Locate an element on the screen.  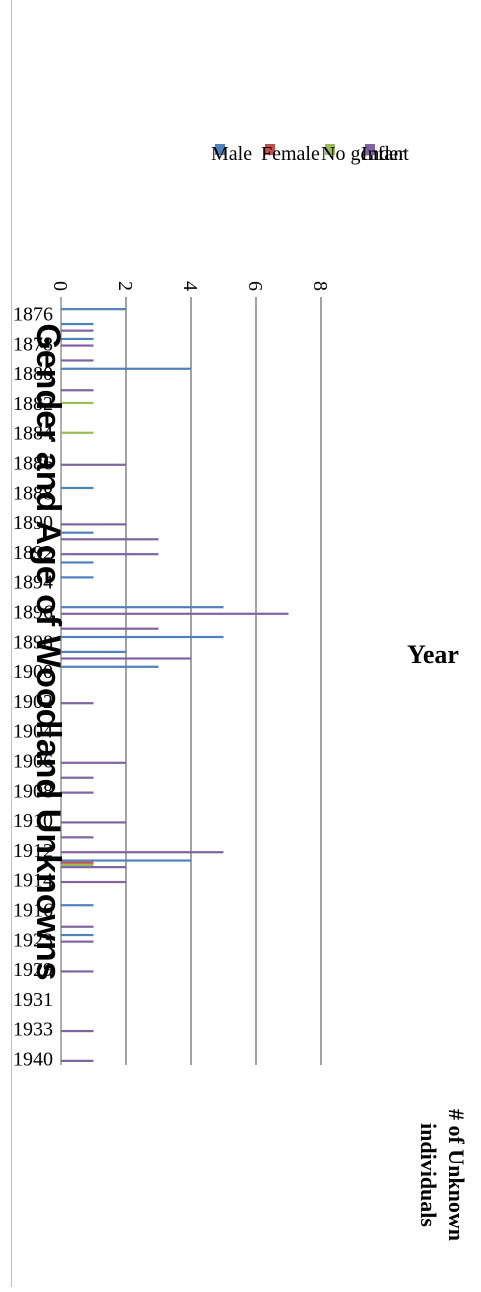
x-tick-label: 1876 is located at coordinates (33, 314).